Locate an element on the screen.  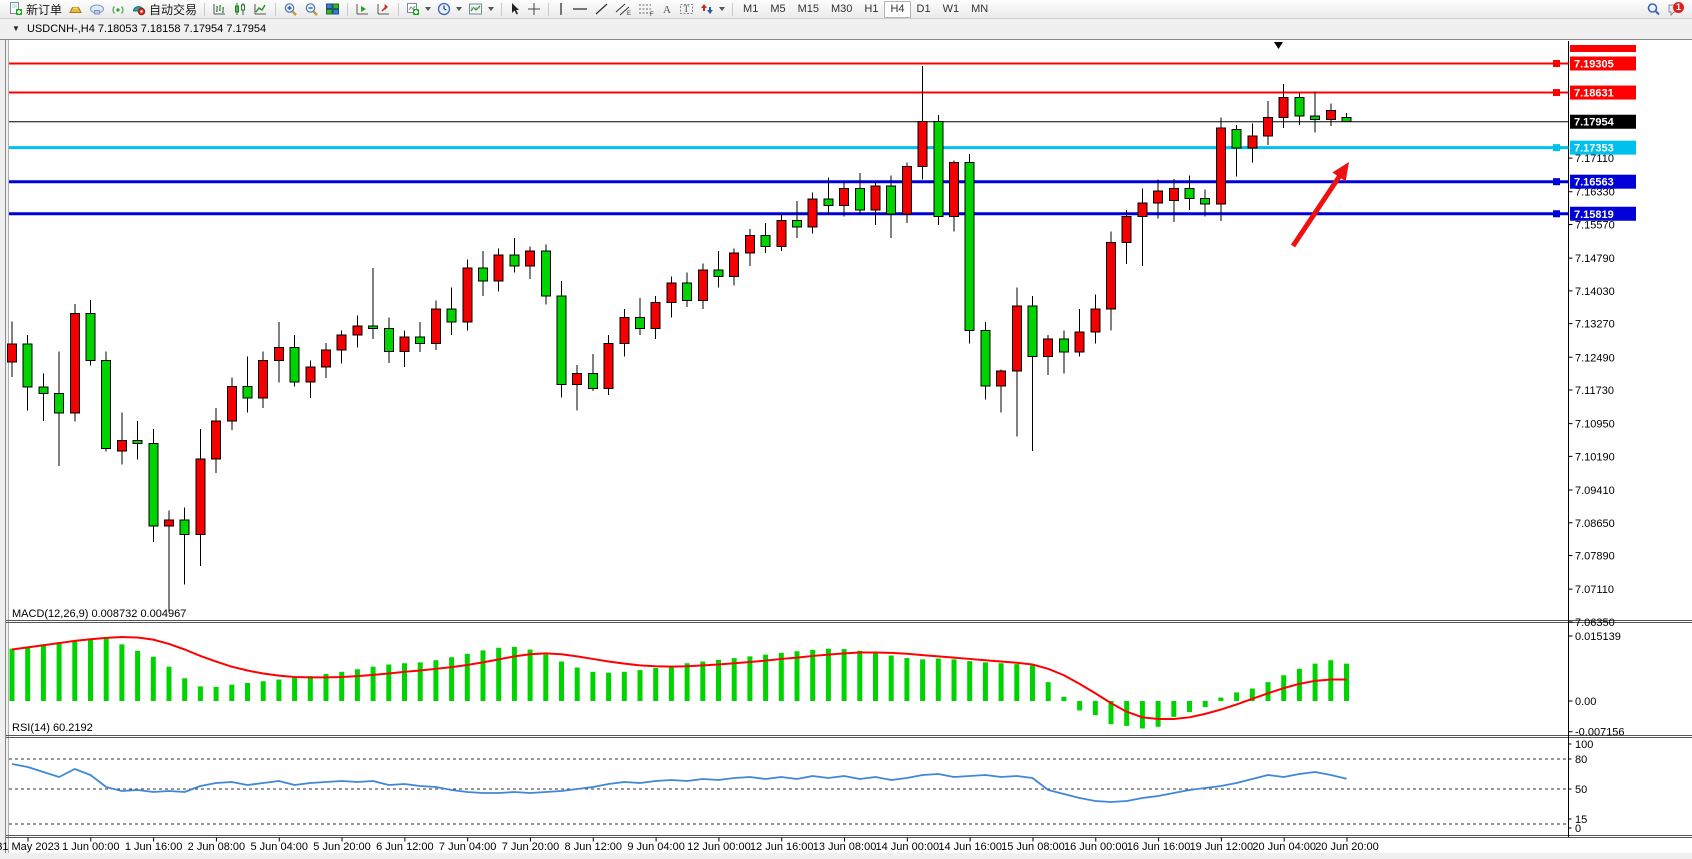
tile-windows-button is located at coordinates (332, 9).